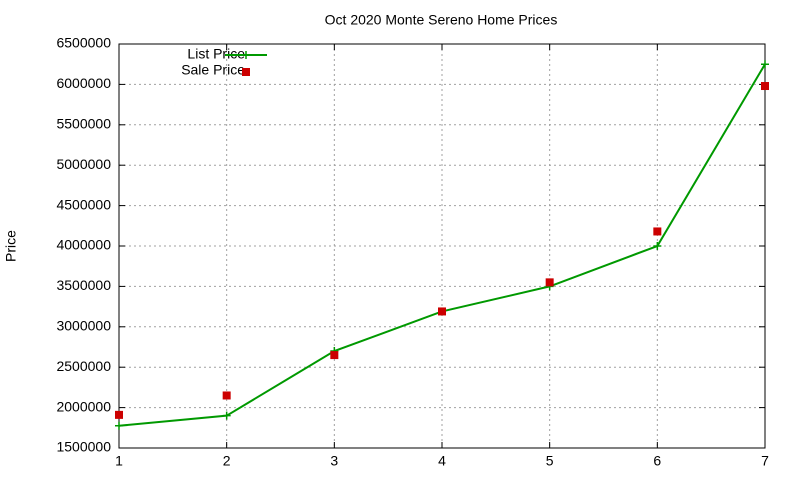 Image resolution: width=800 pixels, height=480 pixels. What do you see at coordinates (83, 326) in the screenshot?
I see `y-tick-label: 3000000` at bounding box center [83, 326].